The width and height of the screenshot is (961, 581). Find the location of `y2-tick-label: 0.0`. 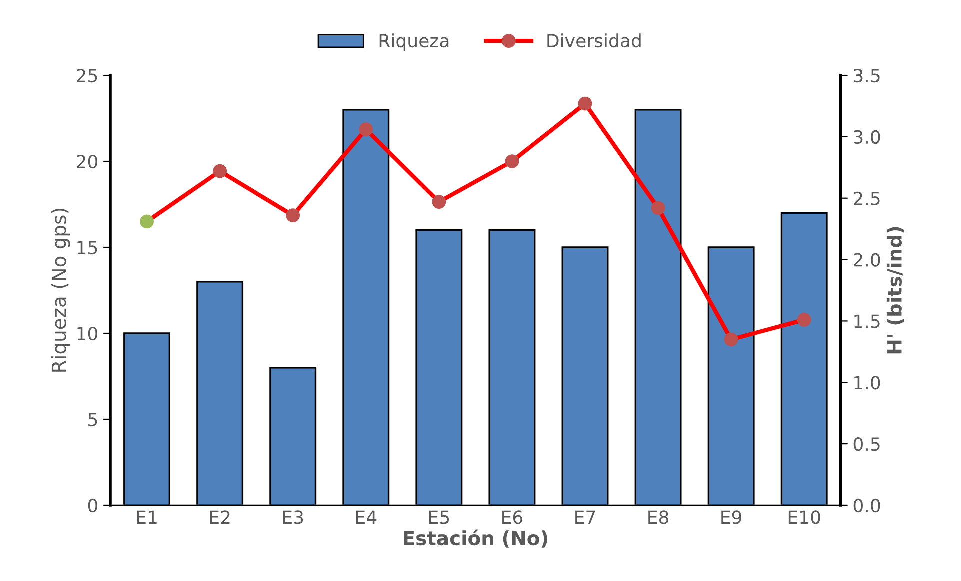

y2-tick-label: 0.0 is located at coordinates (867, 505).